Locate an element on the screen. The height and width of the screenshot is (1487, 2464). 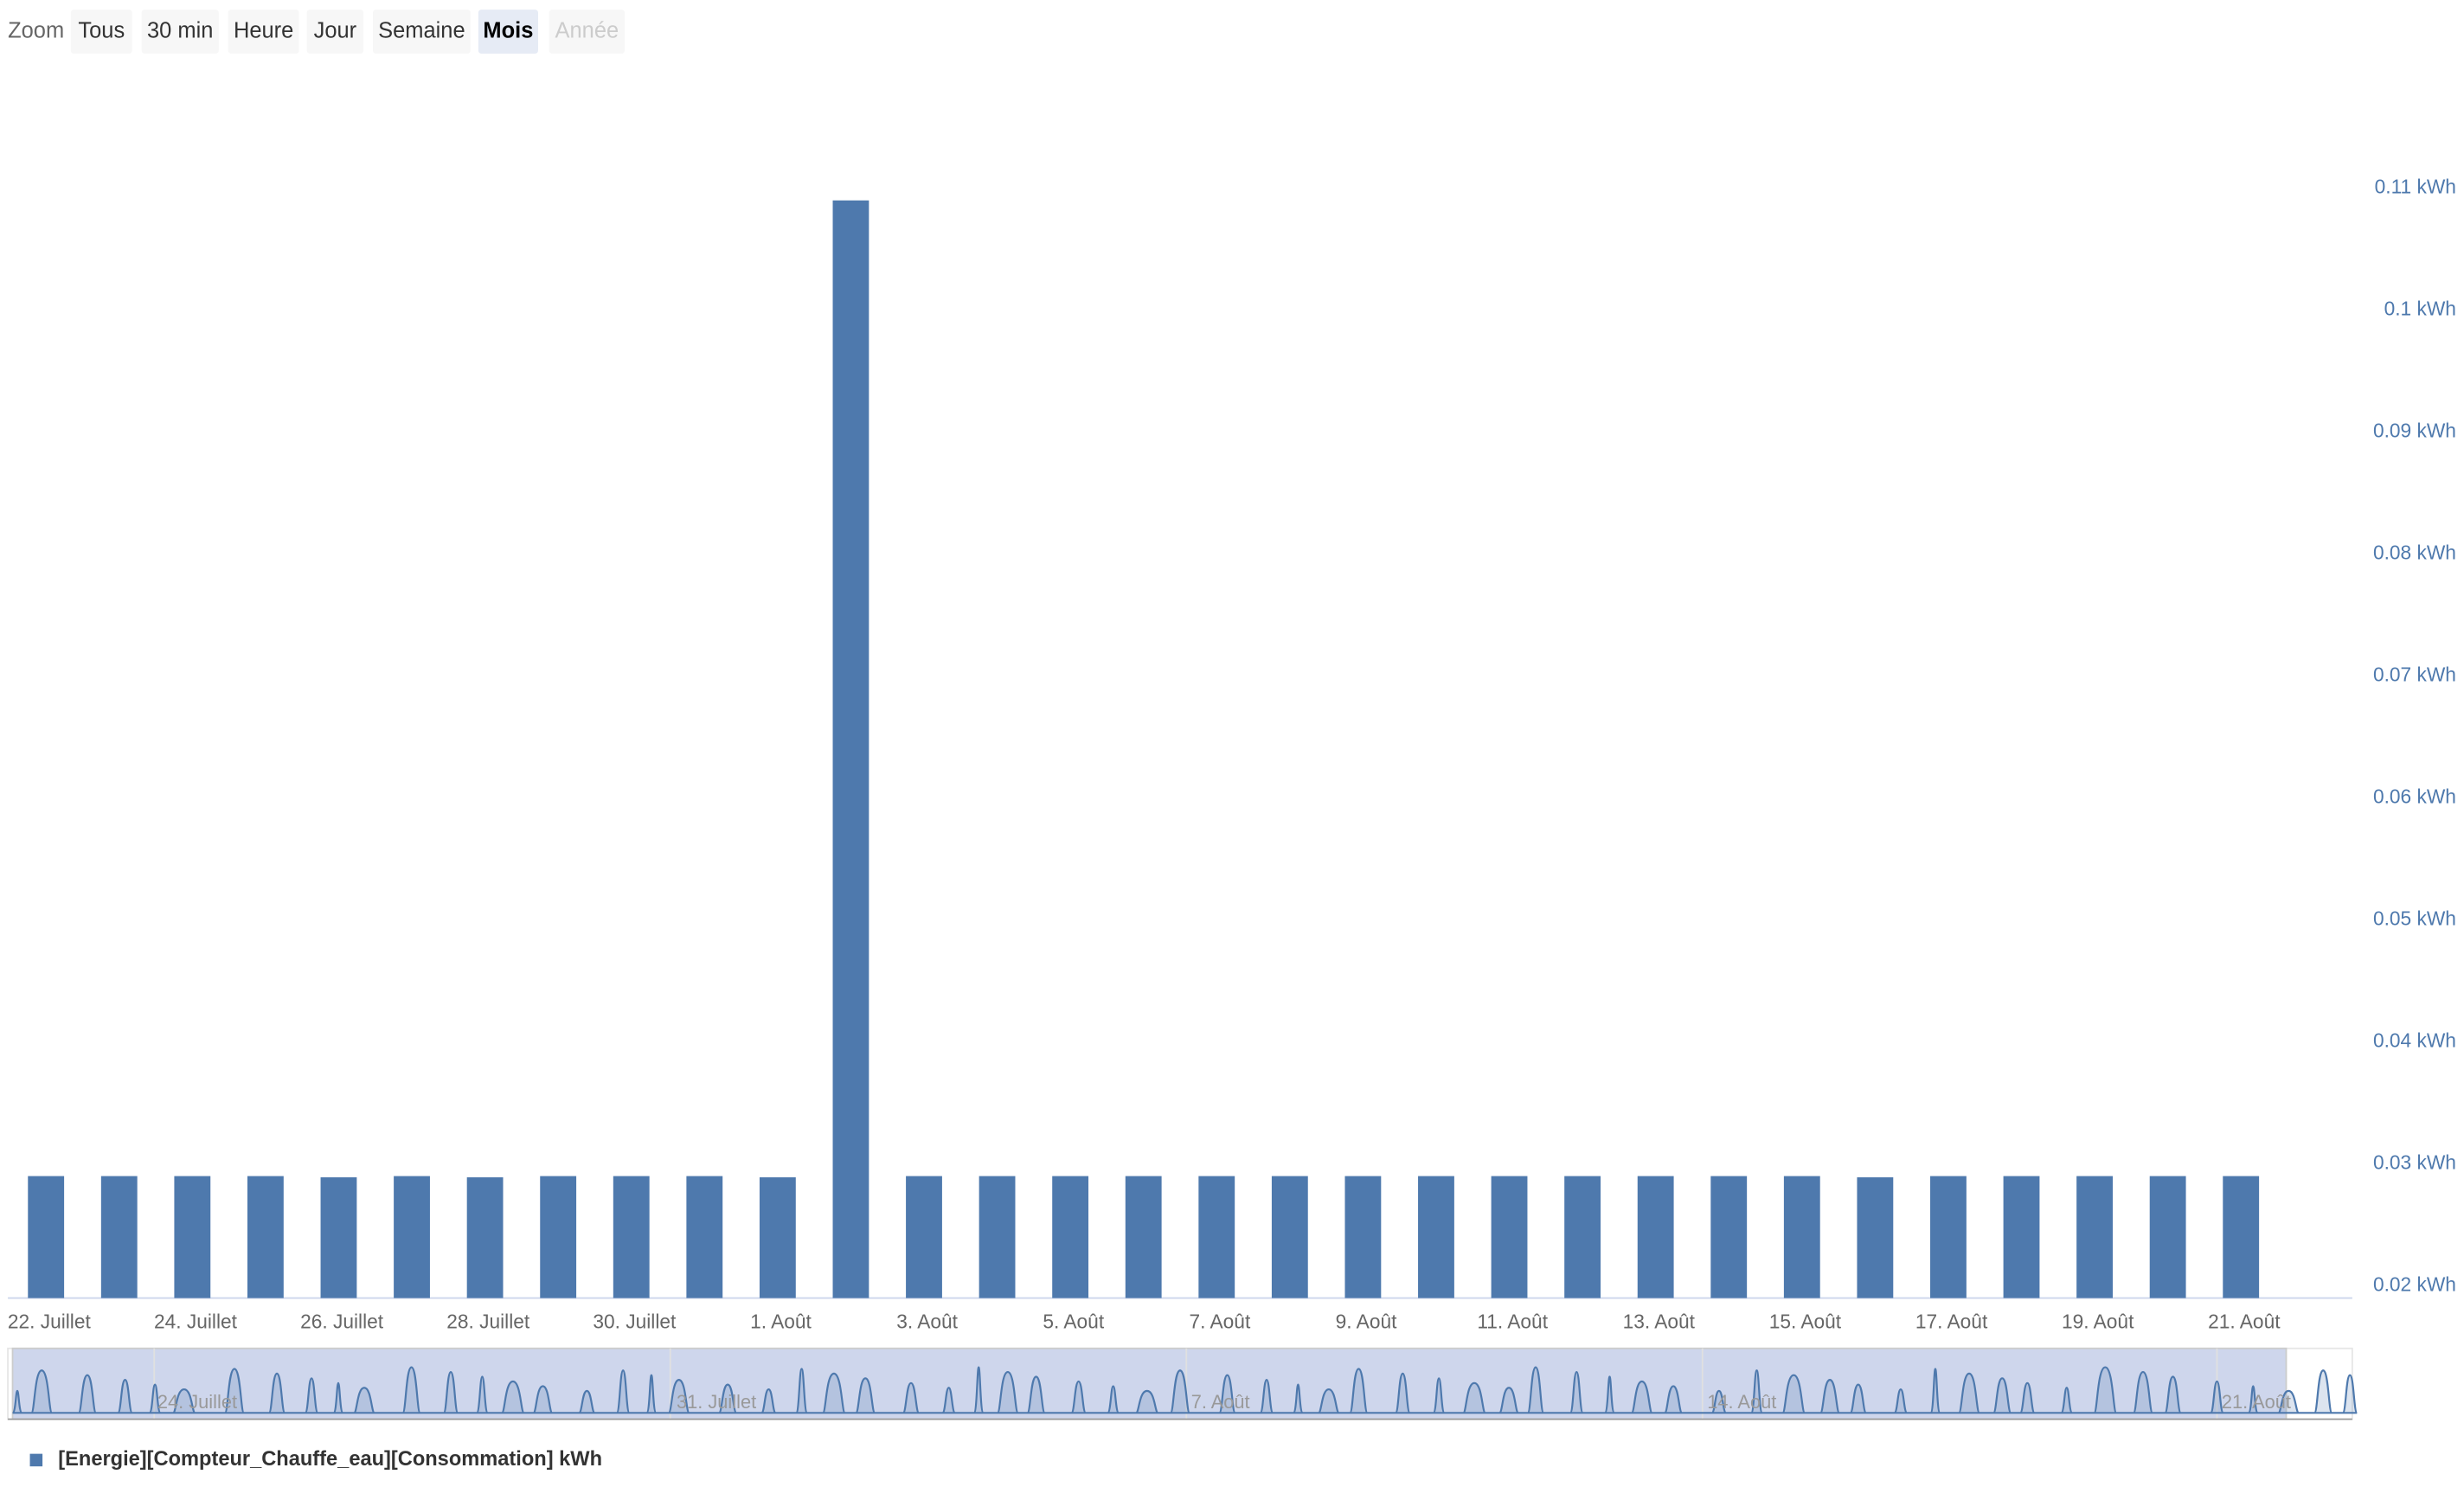
y-tick-label: 0.06 kWh is located at coordinates (2414, 796).